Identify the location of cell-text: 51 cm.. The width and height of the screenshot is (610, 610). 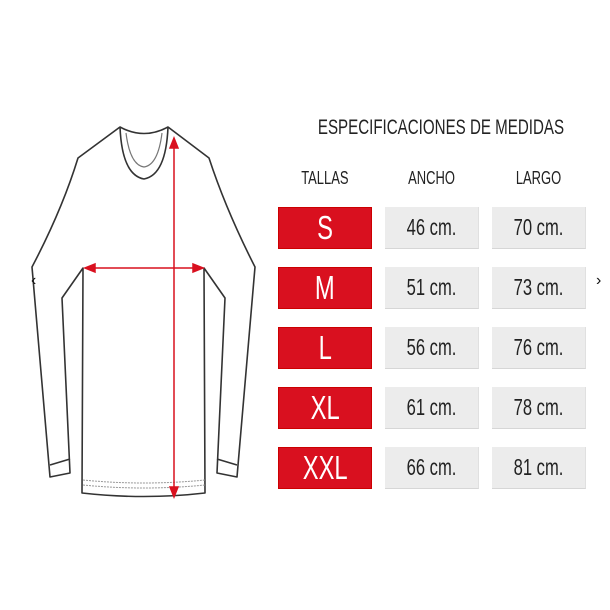
(431, 287).